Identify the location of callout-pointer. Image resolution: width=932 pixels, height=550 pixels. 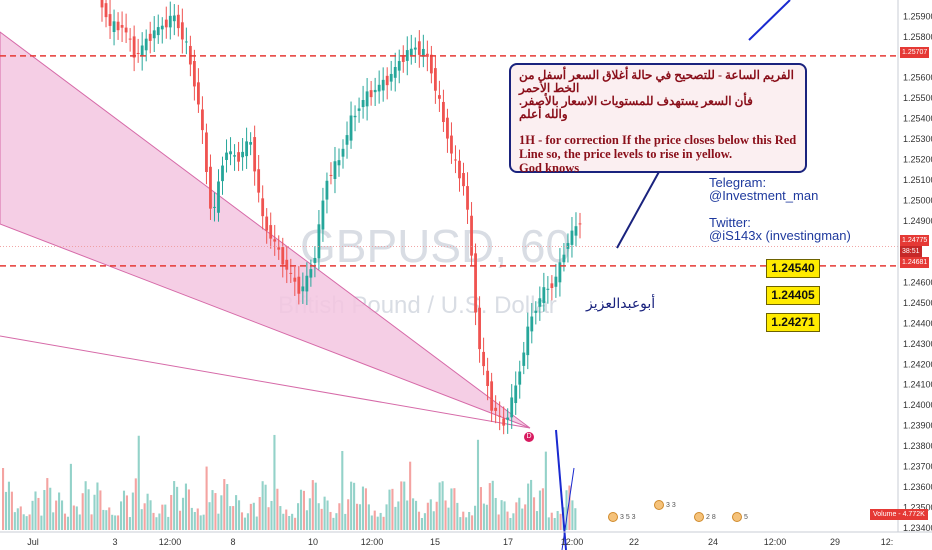
(639, 209).